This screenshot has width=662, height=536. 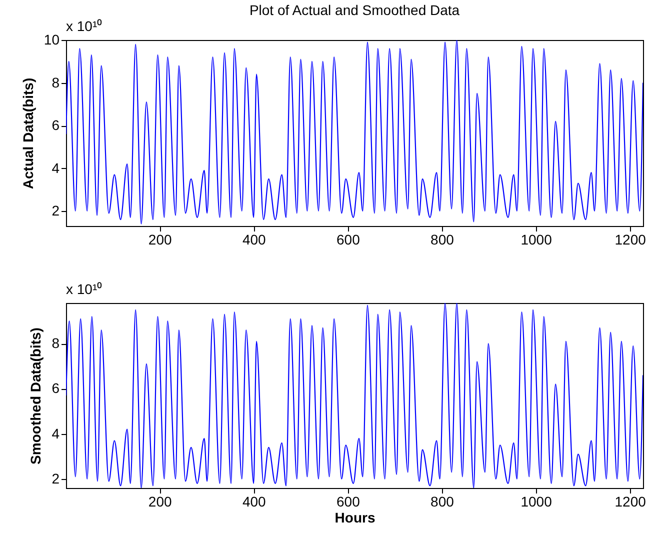 What do you see at coordinates (36, 396) in the screenshot?
I see `y-axis-title: Smoothed Data(bits)` at bounding box center [36, 396].